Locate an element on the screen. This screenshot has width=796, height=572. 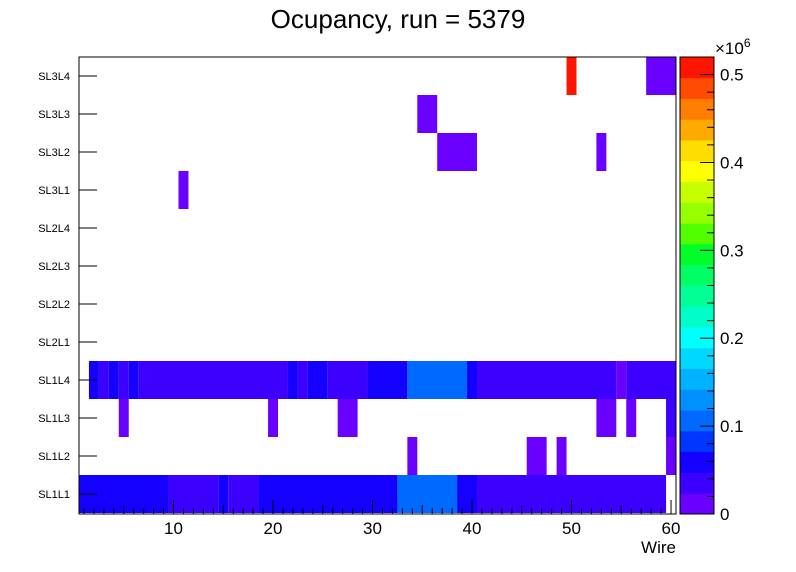
x-tick-label-40: 40 is located at coordinates (472, 528).